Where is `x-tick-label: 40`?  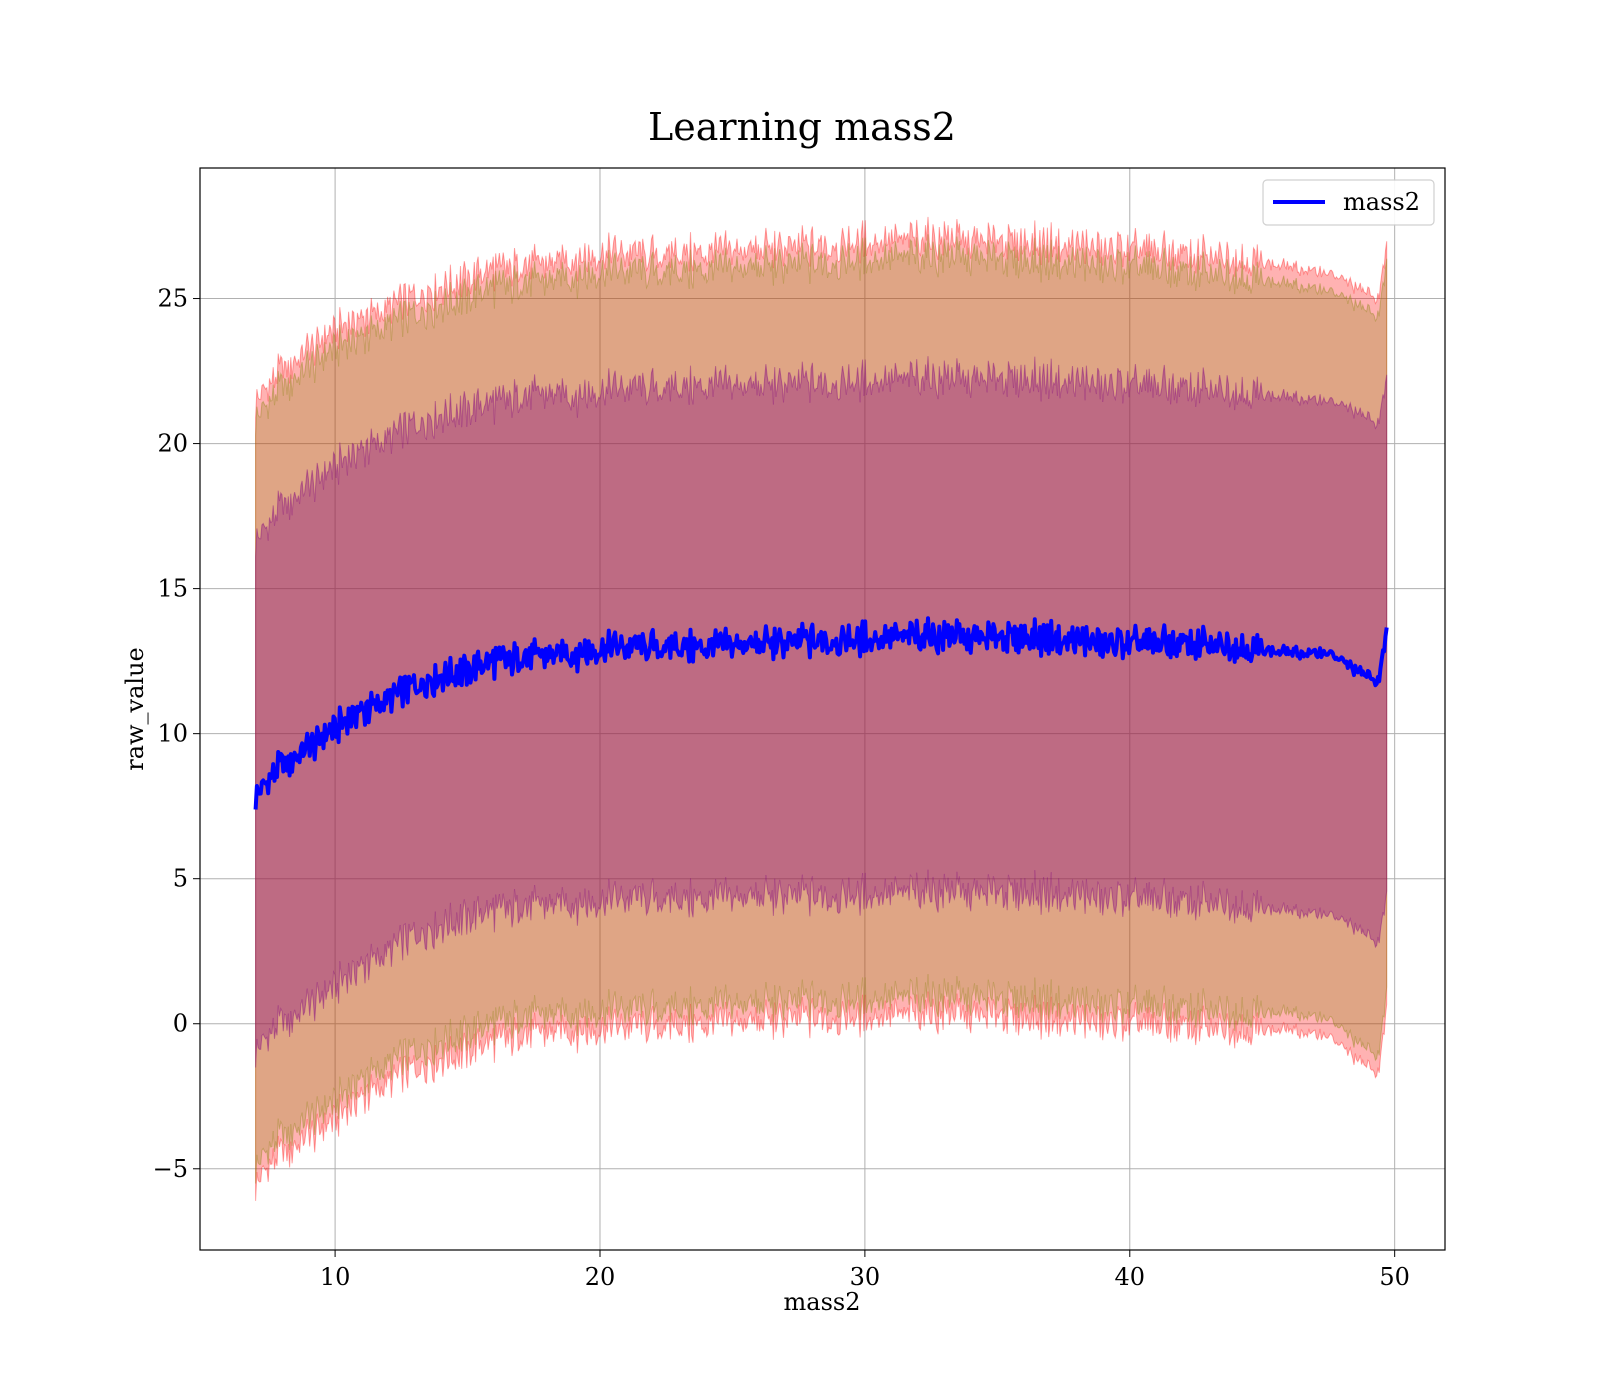
x-tick-label: 40 is located at coordinates (1130, 1277).